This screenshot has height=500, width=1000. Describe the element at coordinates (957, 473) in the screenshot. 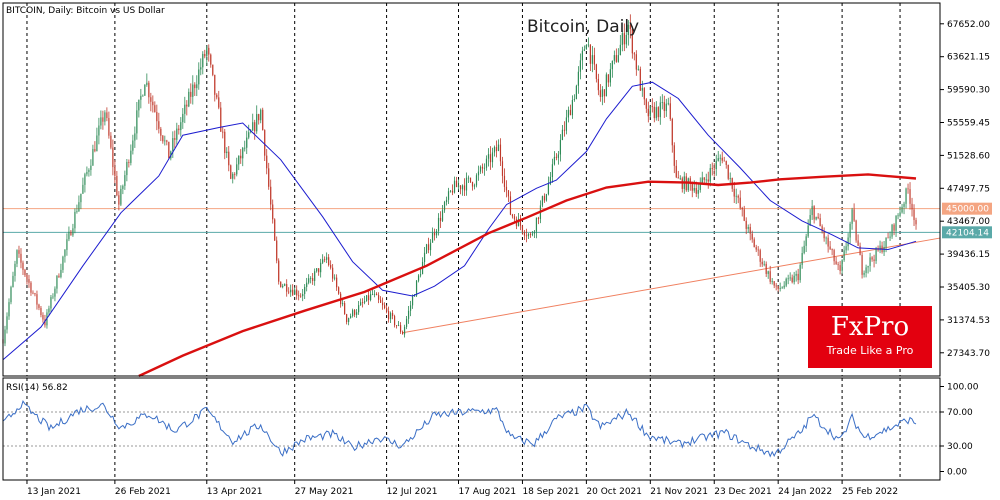

I see `rsi-tick-label: 0.00` at that location.